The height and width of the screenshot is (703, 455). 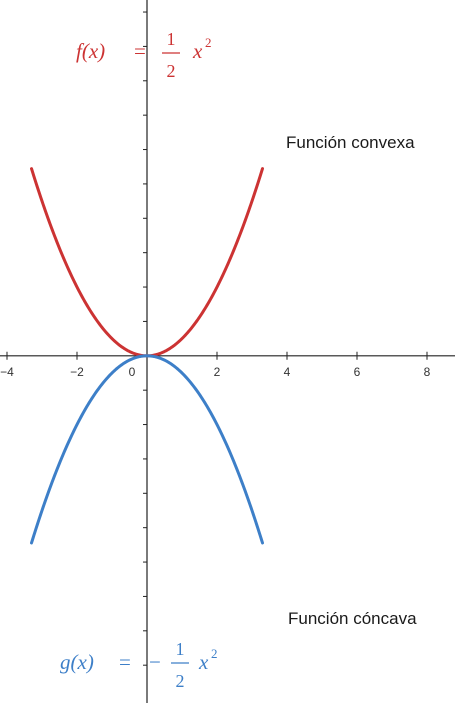 I want to click on formula-g-exponent: 2, so click(x=214, y=653).